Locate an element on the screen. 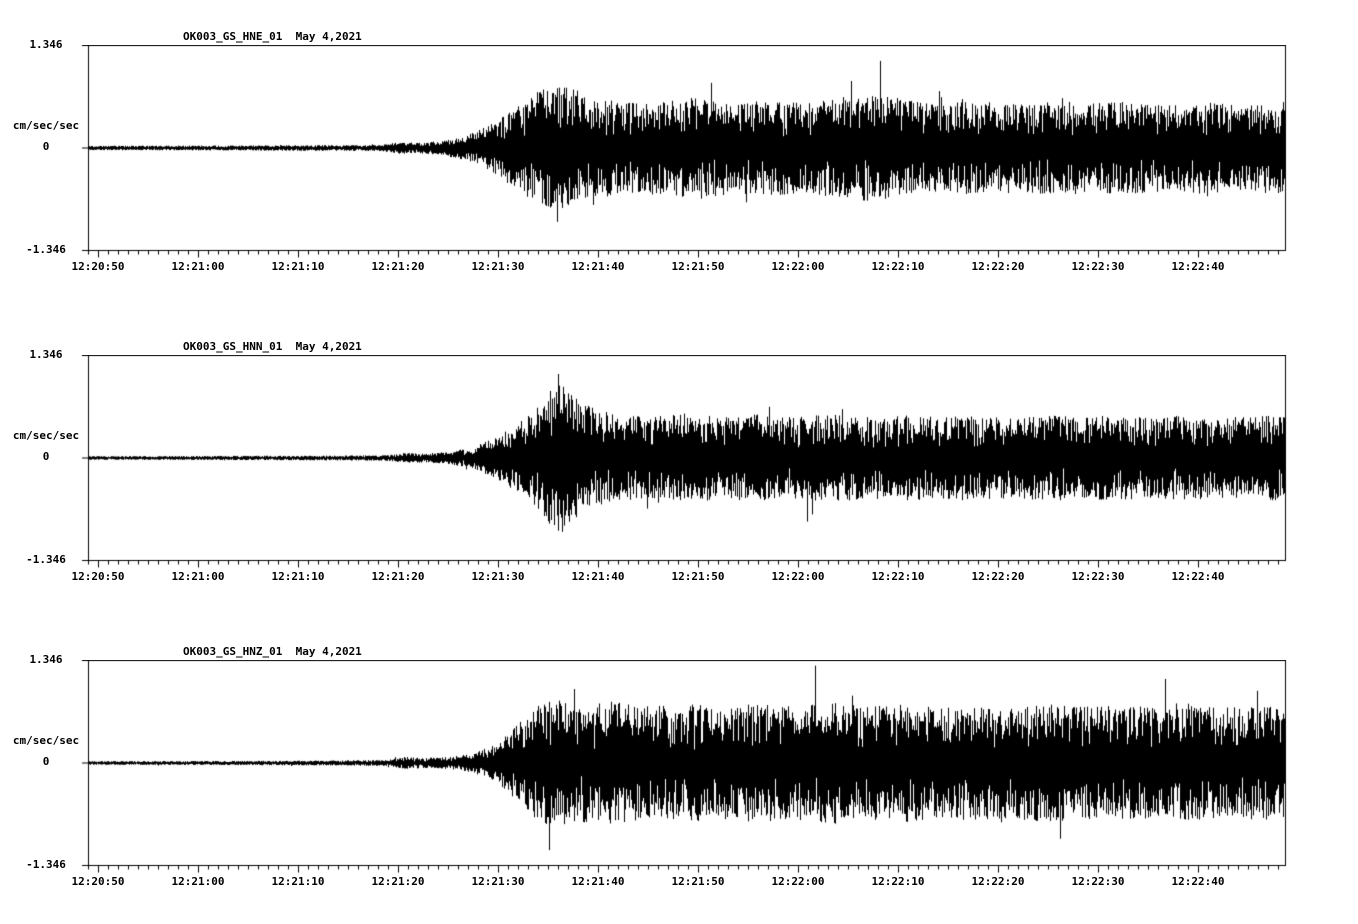 The image size is (1358, 924). chart-title: OK003_GS_HNE_01 May 4,2021 is located at coordinates (272, 36).